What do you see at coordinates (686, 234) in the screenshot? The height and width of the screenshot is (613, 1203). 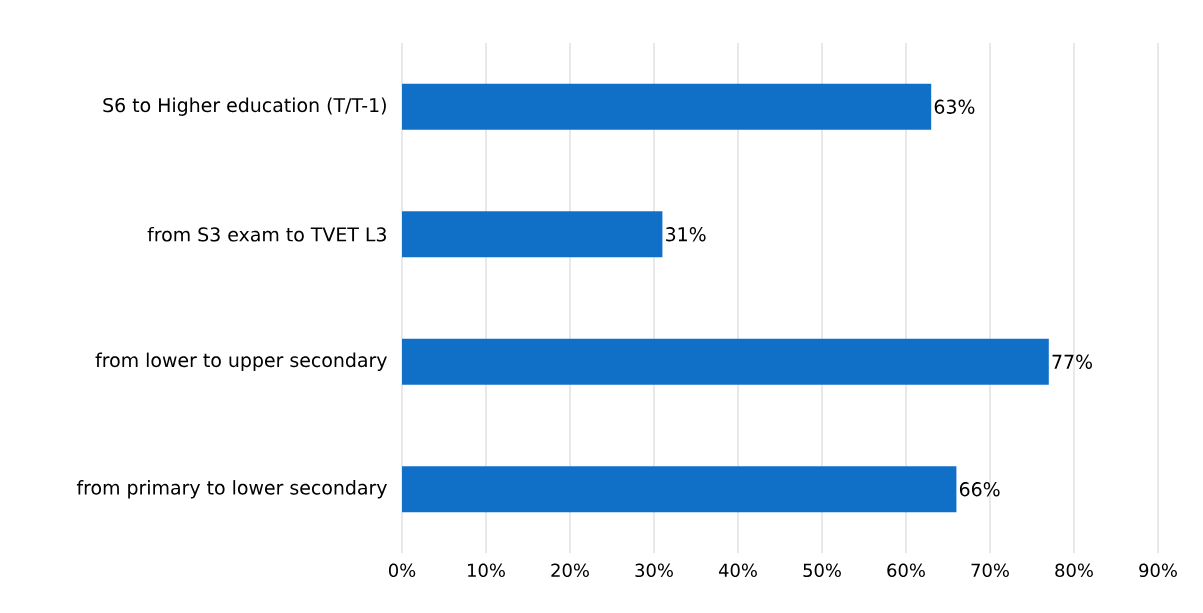 I see `data-label: 31%` at bounding box center [686, 234].